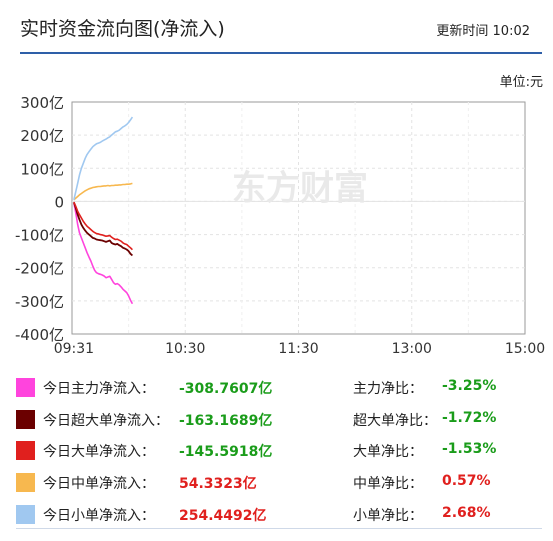 This screenshot has height=541, width=553. I want to click on update-label: 更新时间, so click(462, 31).